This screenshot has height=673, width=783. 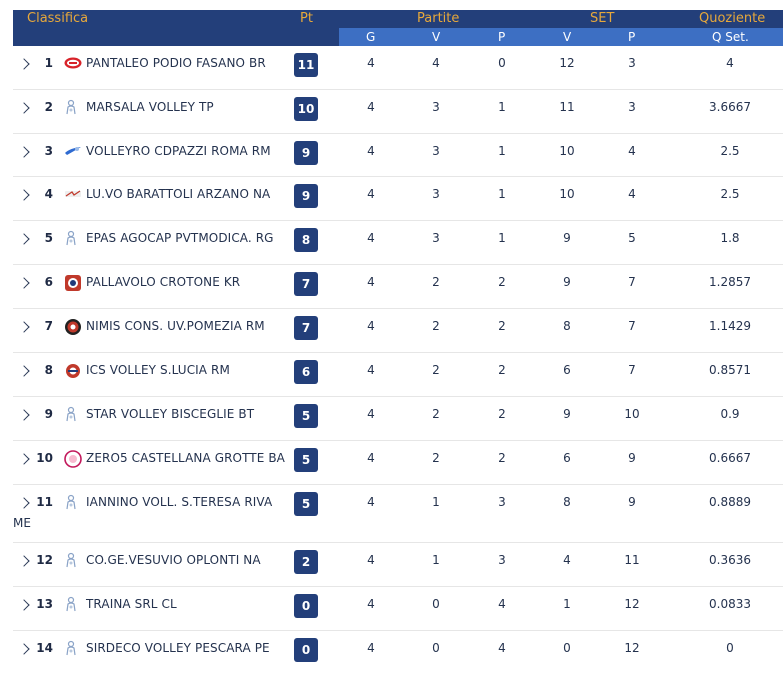 What do you see at coordinates (44, 604) in the screenshot?
I see `position: 13` at bounding box center [44, 604].